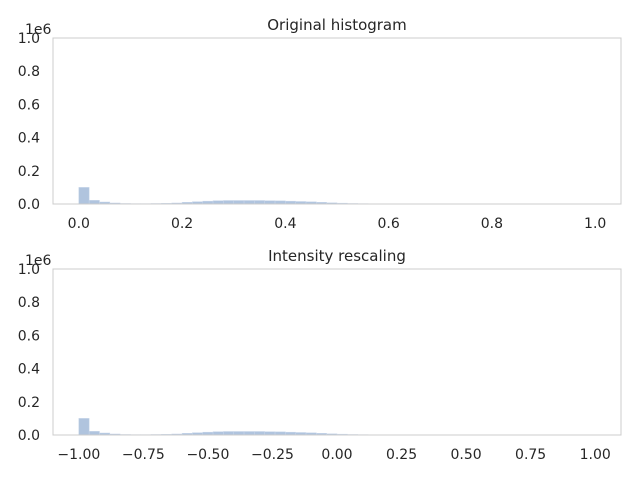 This screenshot has width=640, height=480. What do you see at coordinates (29, 172) in the screenshot?
I see `y-tick-label-original: 0.2` at bounding box center [29, 172].